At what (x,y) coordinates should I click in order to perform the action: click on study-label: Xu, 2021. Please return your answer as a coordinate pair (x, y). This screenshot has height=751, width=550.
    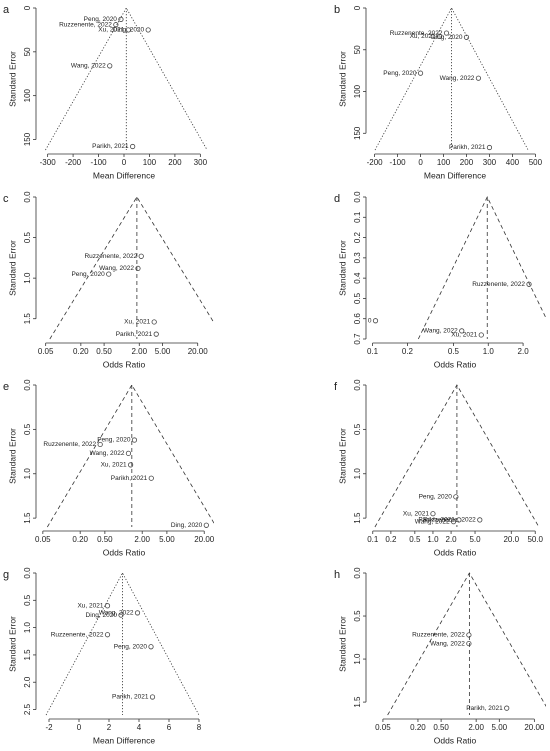
    Looking at the image, I should click on (423, 36).